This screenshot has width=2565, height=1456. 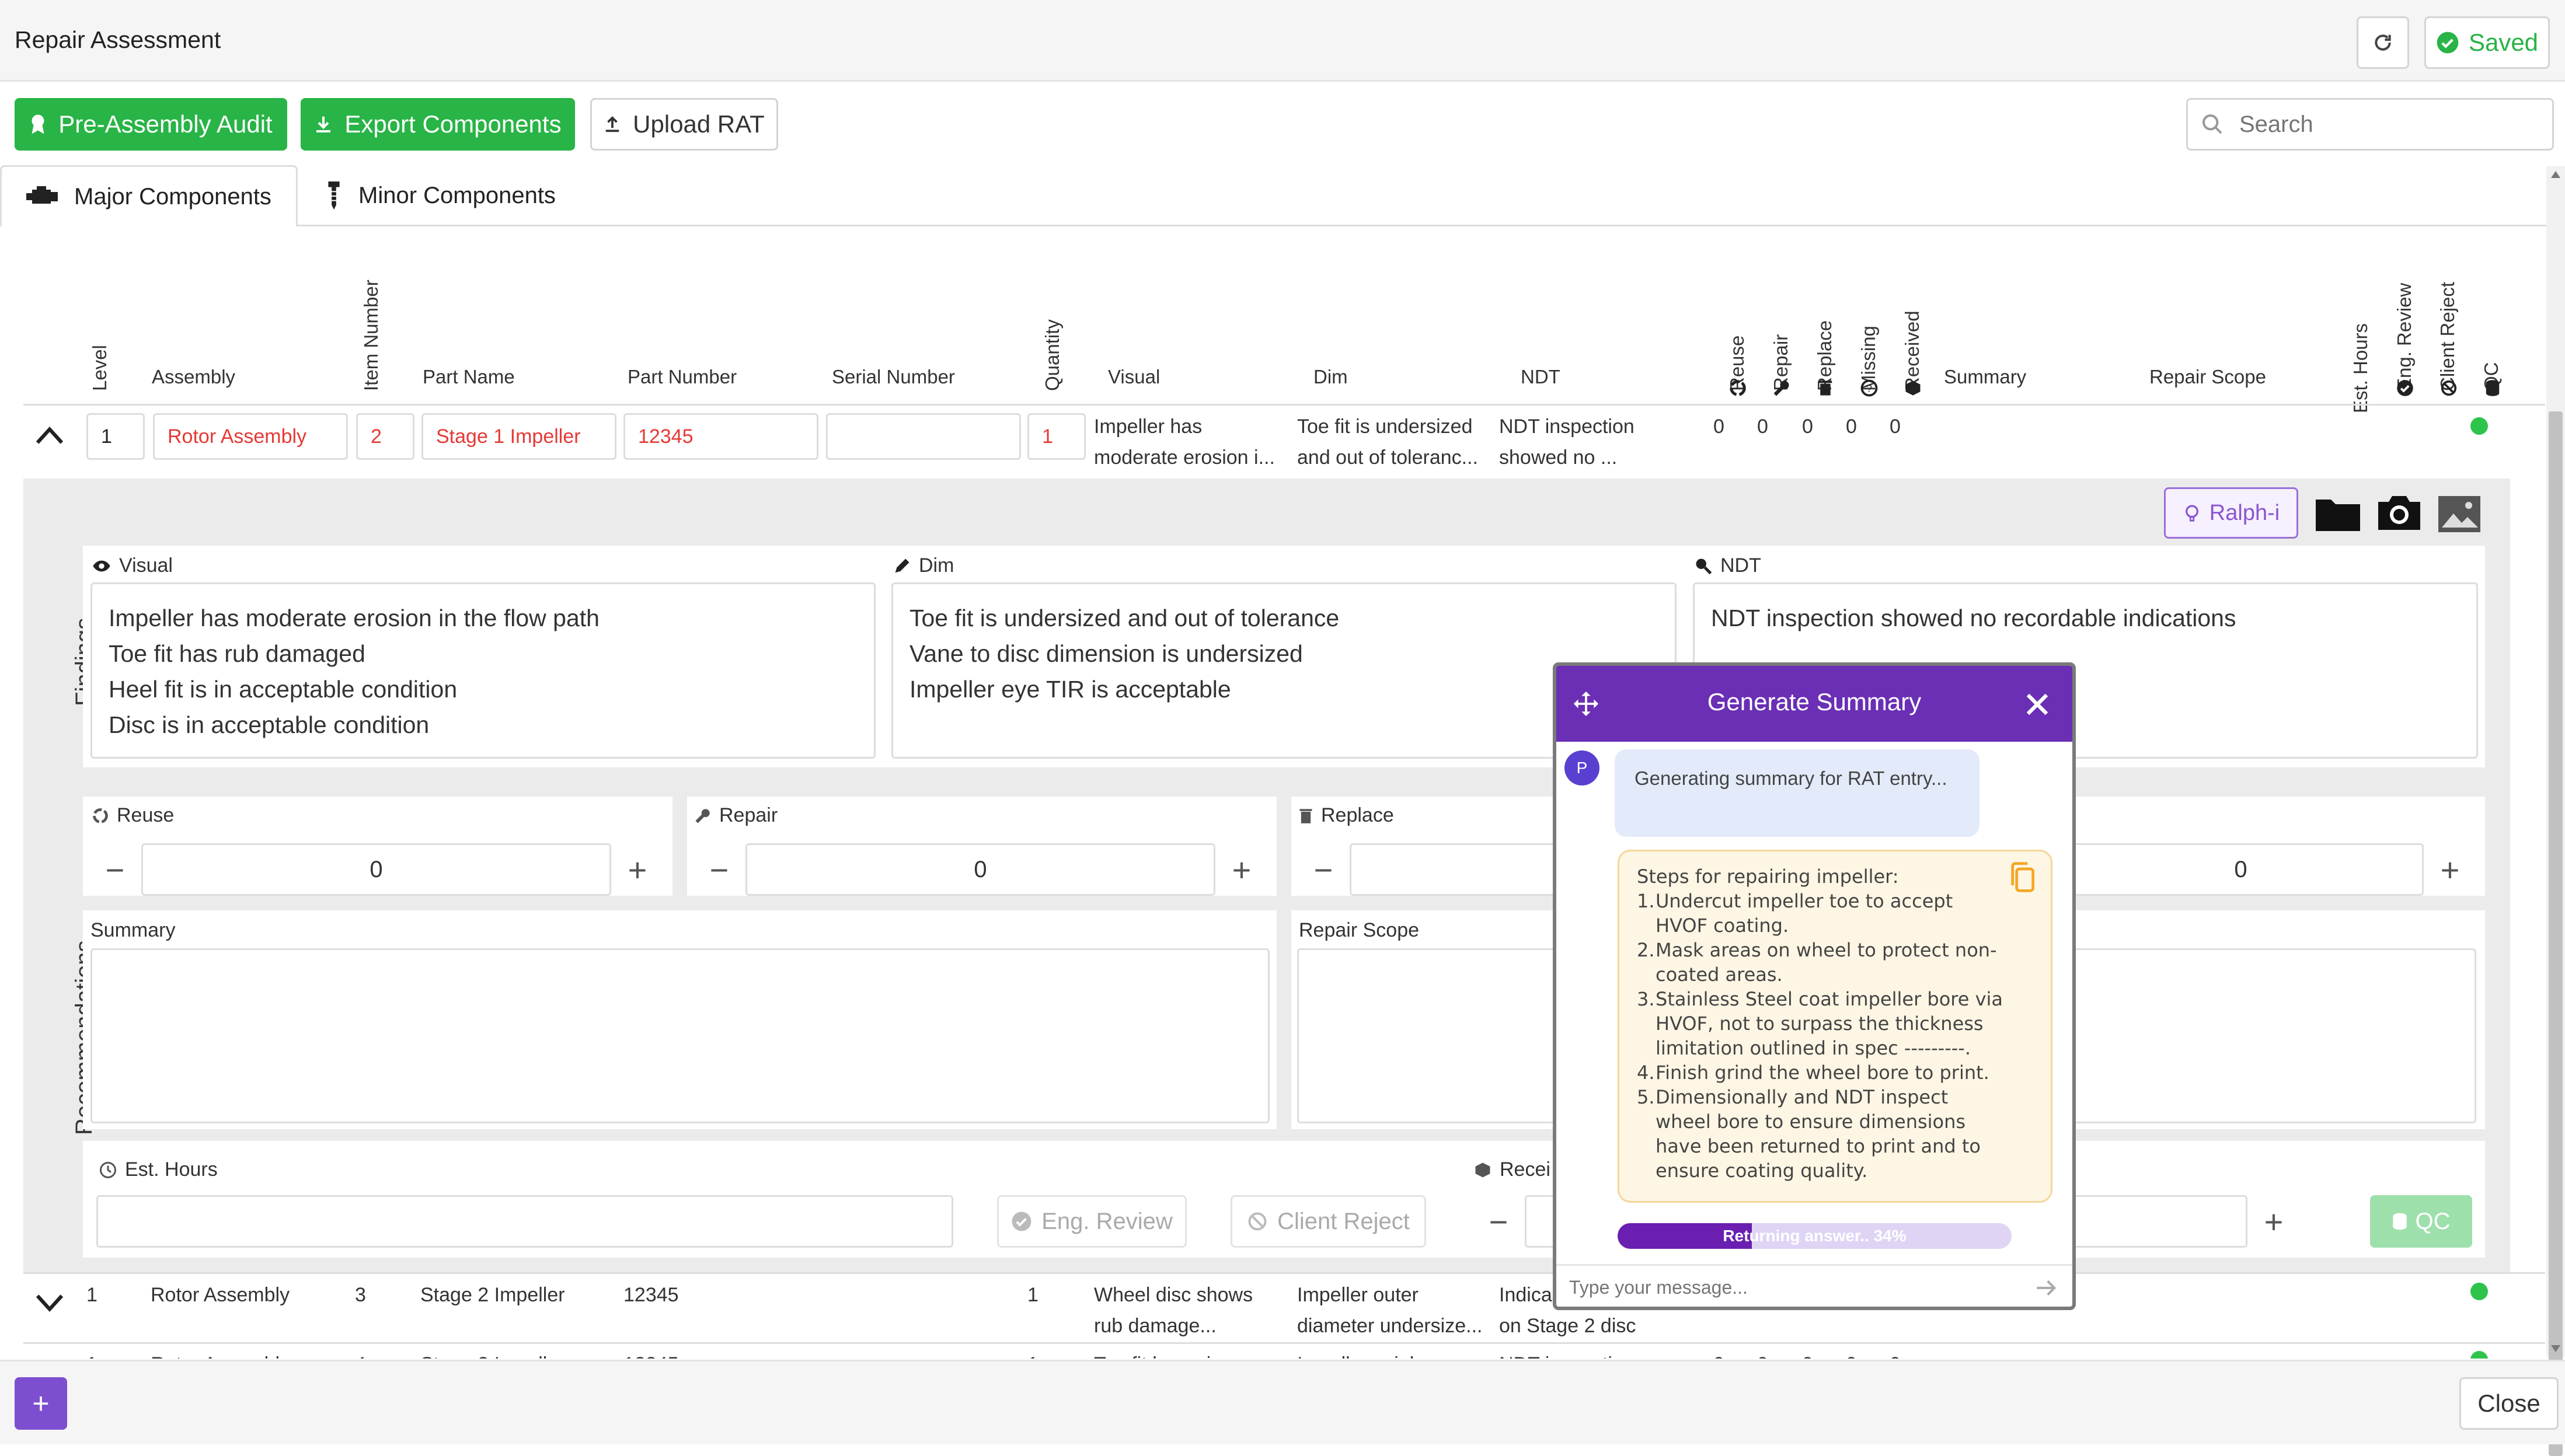 What do you see at coordinates (518, 436) in the screenshot?
I see `part-name-field: Stage 1 Impeller` at bounding box center [518, 436].